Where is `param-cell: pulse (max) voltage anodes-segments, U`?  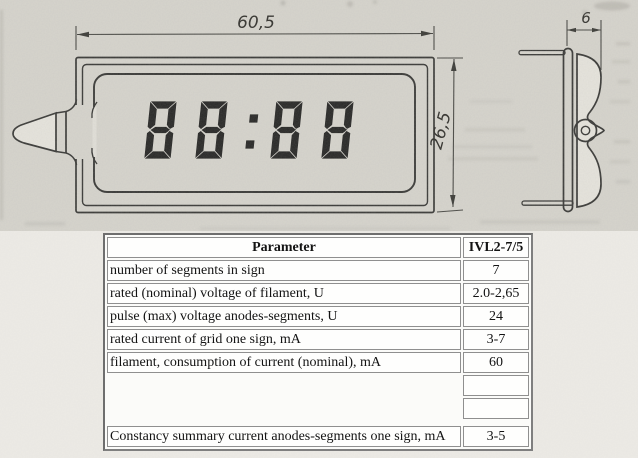
param-cell: pulse (max) voltage anodes-segments, U is located at coordinates (284, 316).